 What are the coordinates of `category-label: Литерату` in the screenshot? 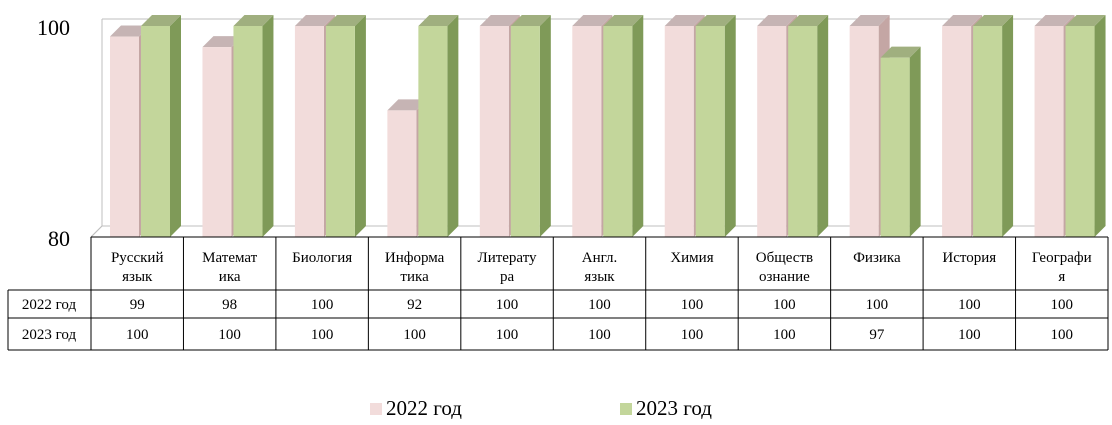 It's located at (508, 258).